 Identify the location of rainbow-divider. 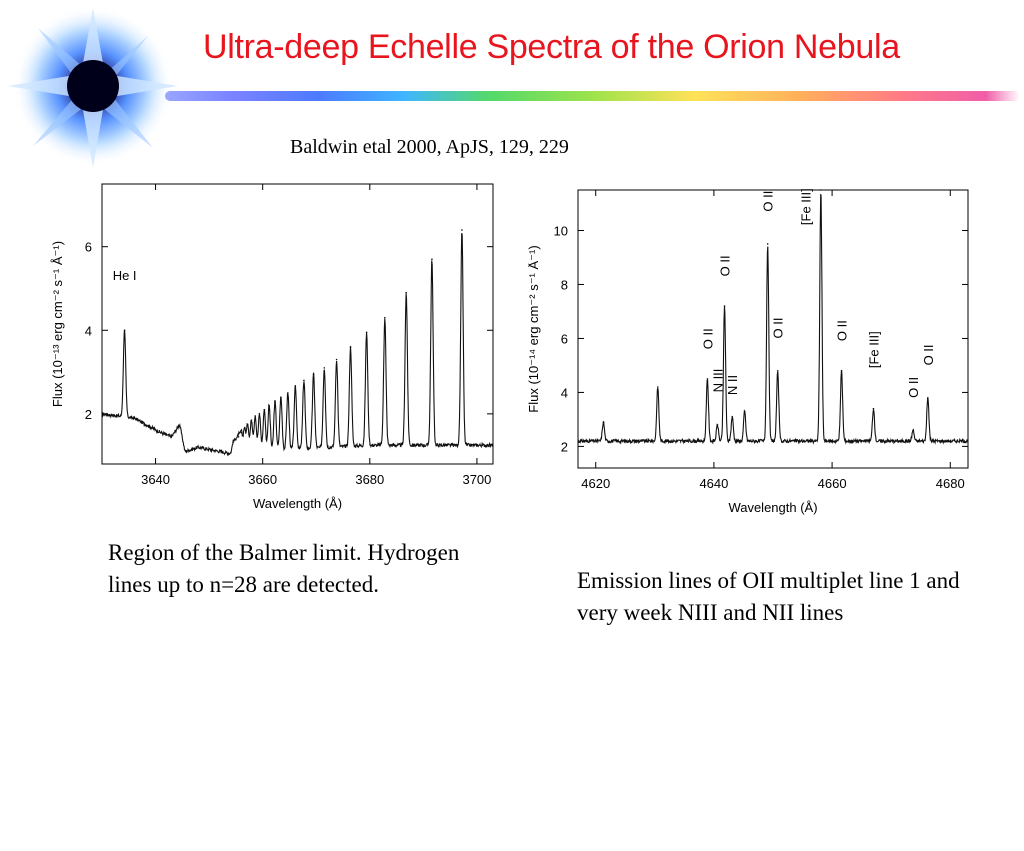
(592, 96).